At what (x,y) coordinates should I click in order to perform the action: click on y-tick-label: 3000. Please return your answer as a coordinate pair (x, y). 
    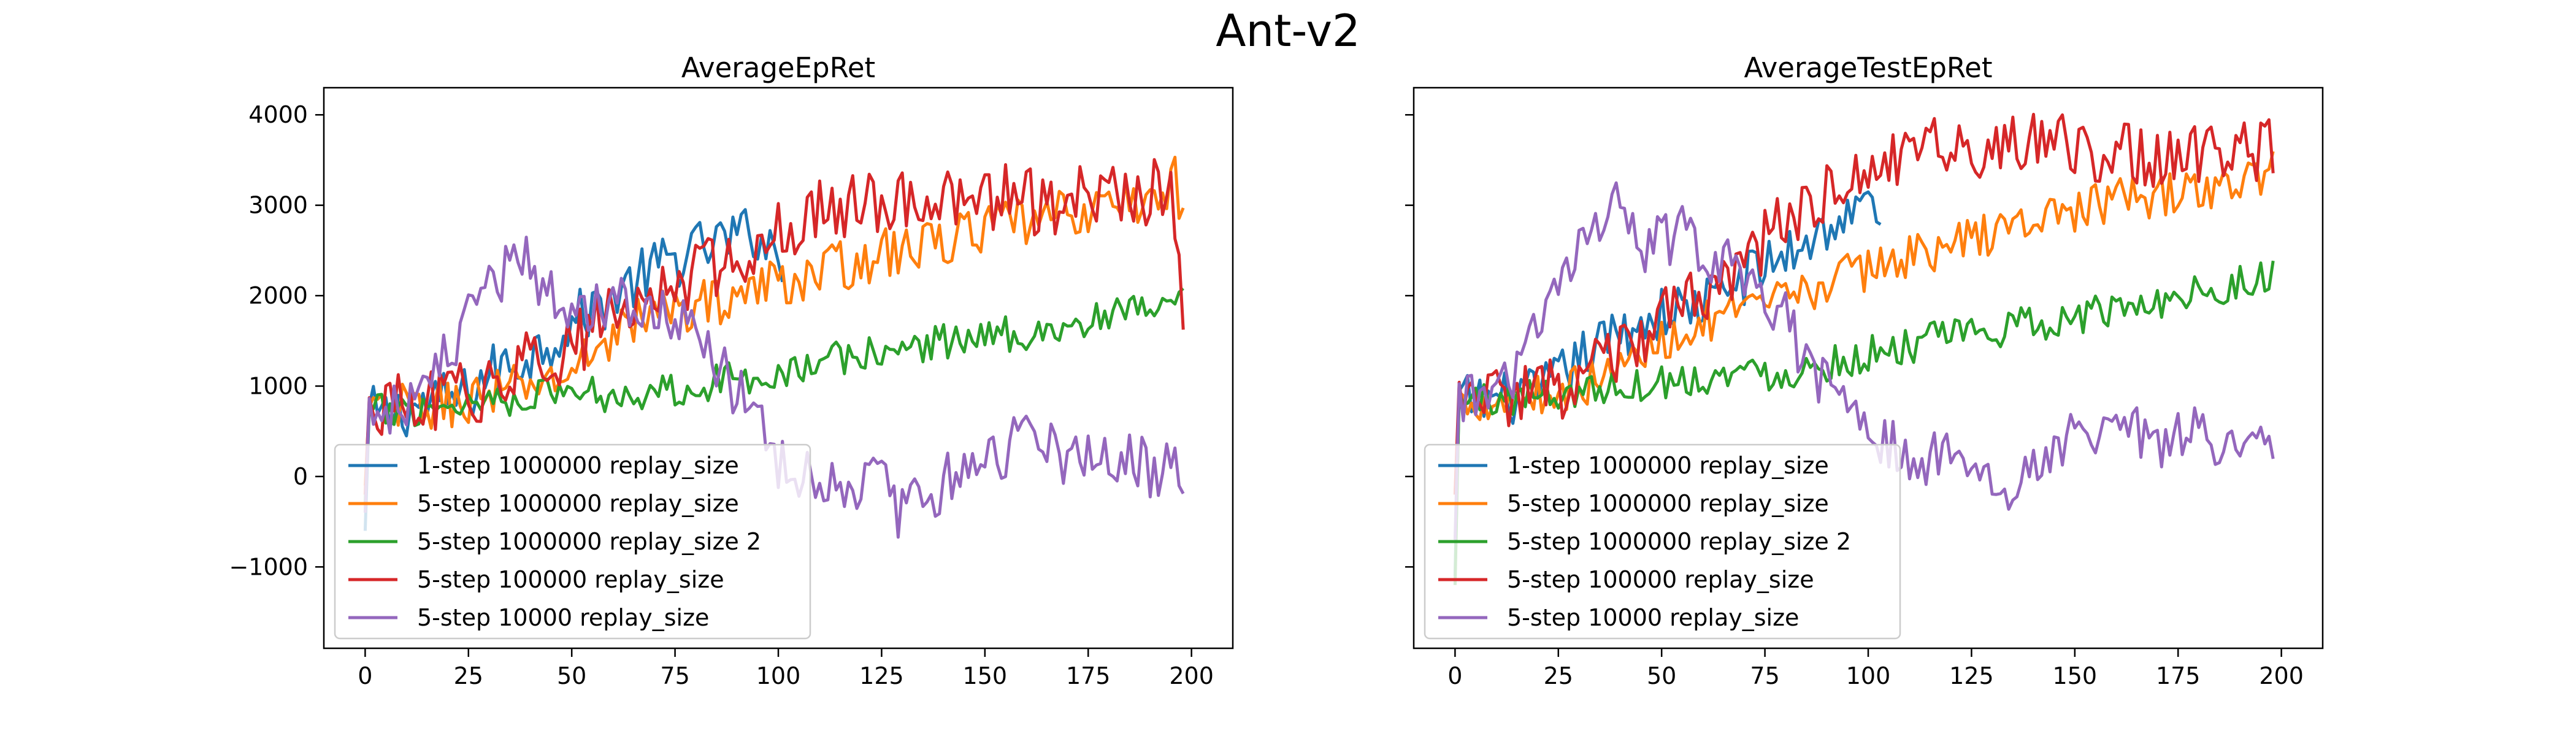
    Looking at the image, I should click on (278, 205).